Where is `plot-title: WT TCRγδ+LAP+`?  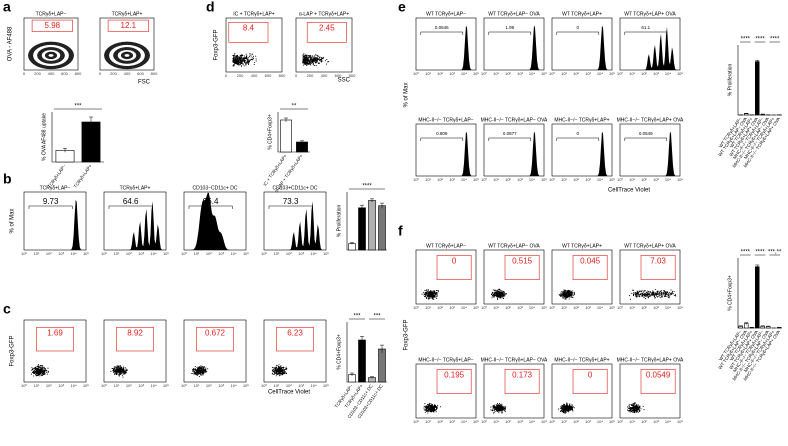
plot-title: WT TCRγδ+LAP+ is located at coordinates (582, 14).